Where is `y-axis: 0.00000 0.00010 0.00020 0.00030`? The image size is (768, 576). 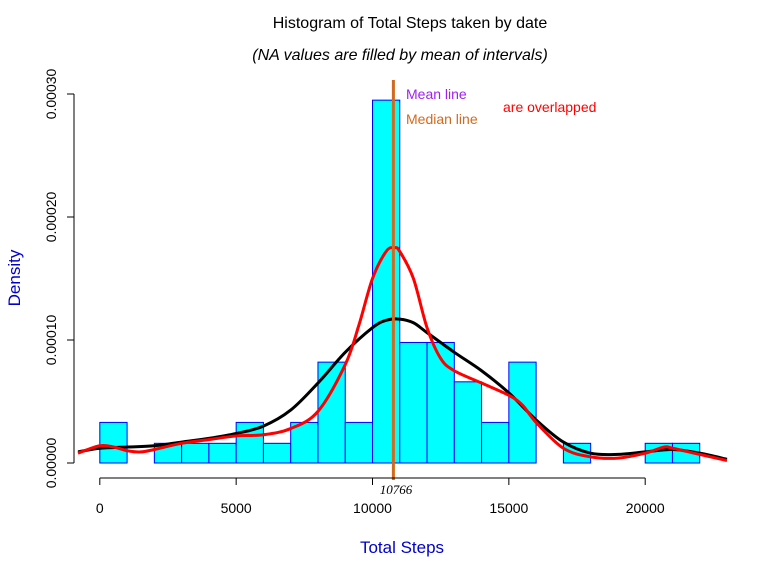
y-axis: 0.00000 0.00010 0.00020 0.00030 is located at coordinates (59, 278).